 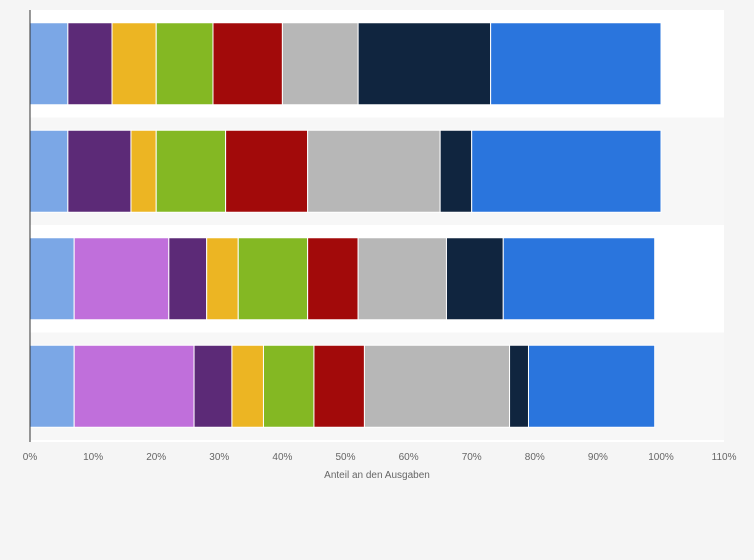 What do you see at coordinates (345, 457) in the screenshot?
I see `x-tick-label: 50%` at bounding box center [345, 457].